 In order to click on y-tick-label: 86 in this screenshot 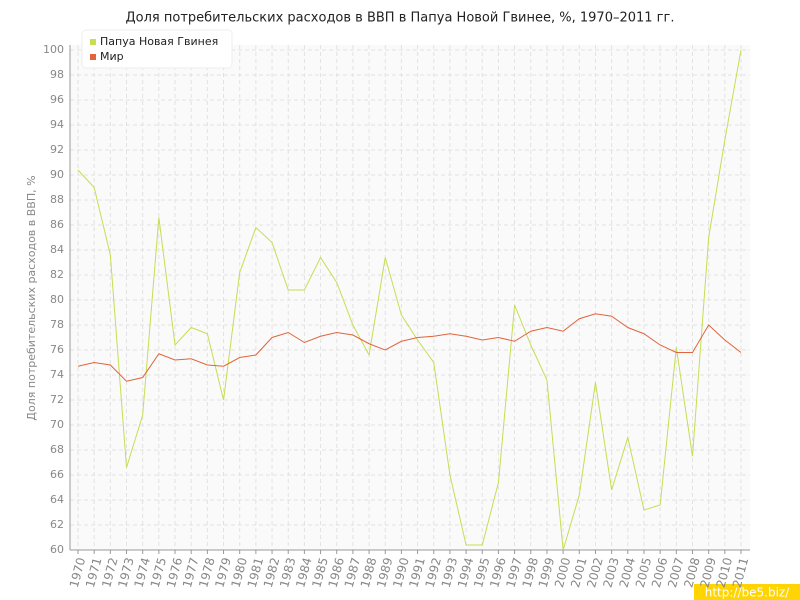, I will do `click(57, 224)`.